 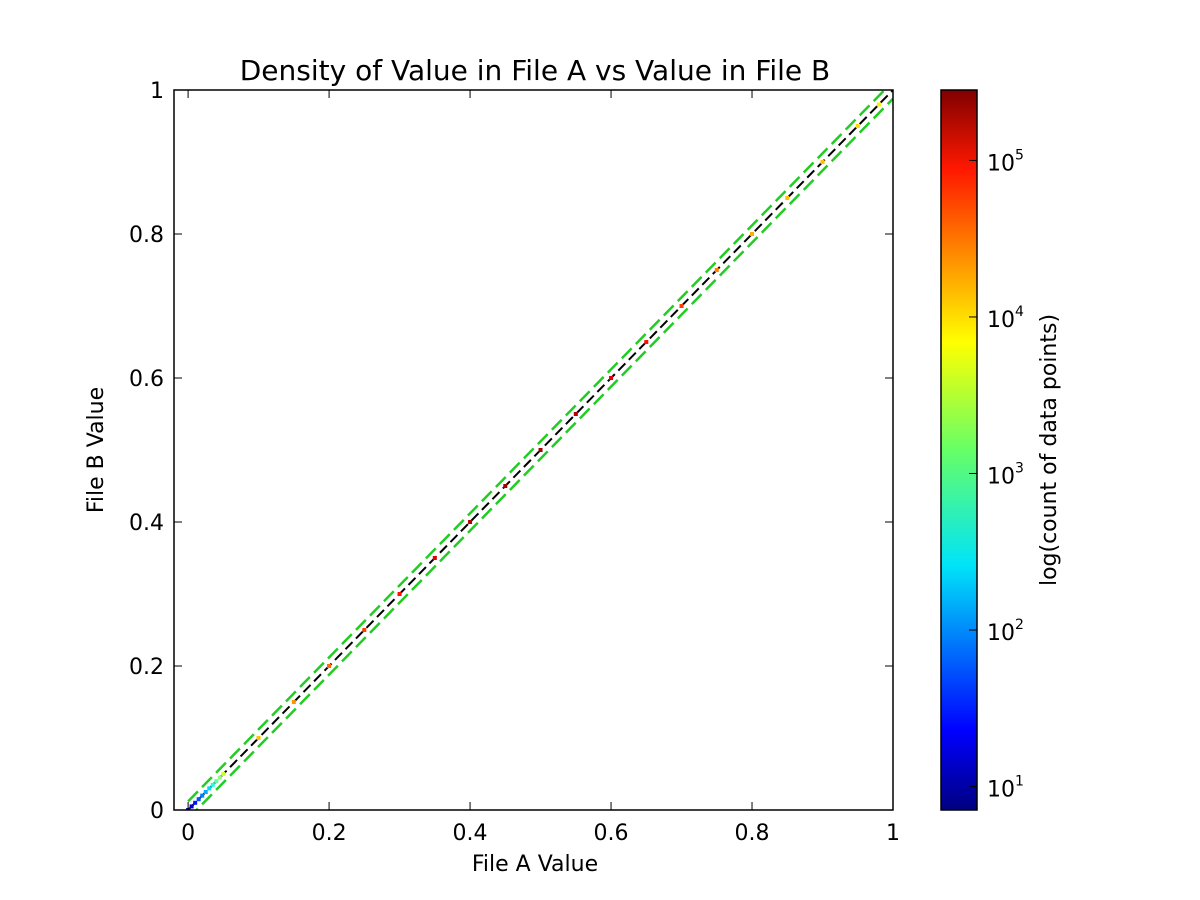 I want to click on y-tick-label: 0.2, so click(x=146, y=667).